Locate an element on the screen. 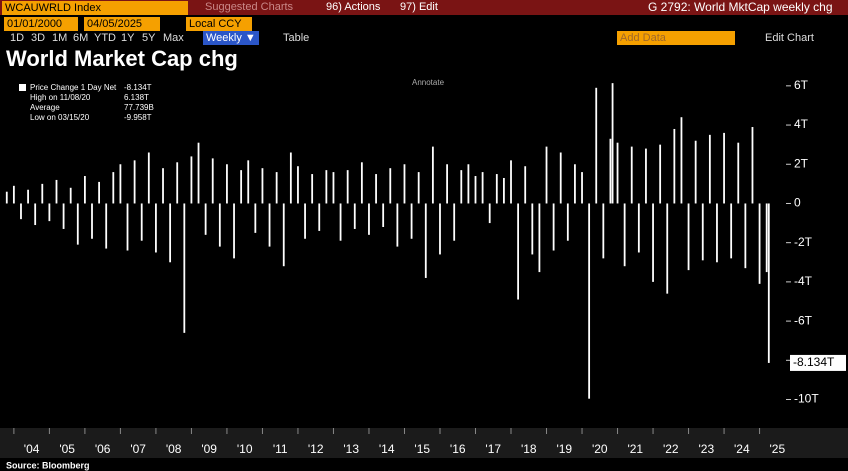 This screenshot has height=471, width=848. x-tick-label: '21 is located at coordinates (635, 449).